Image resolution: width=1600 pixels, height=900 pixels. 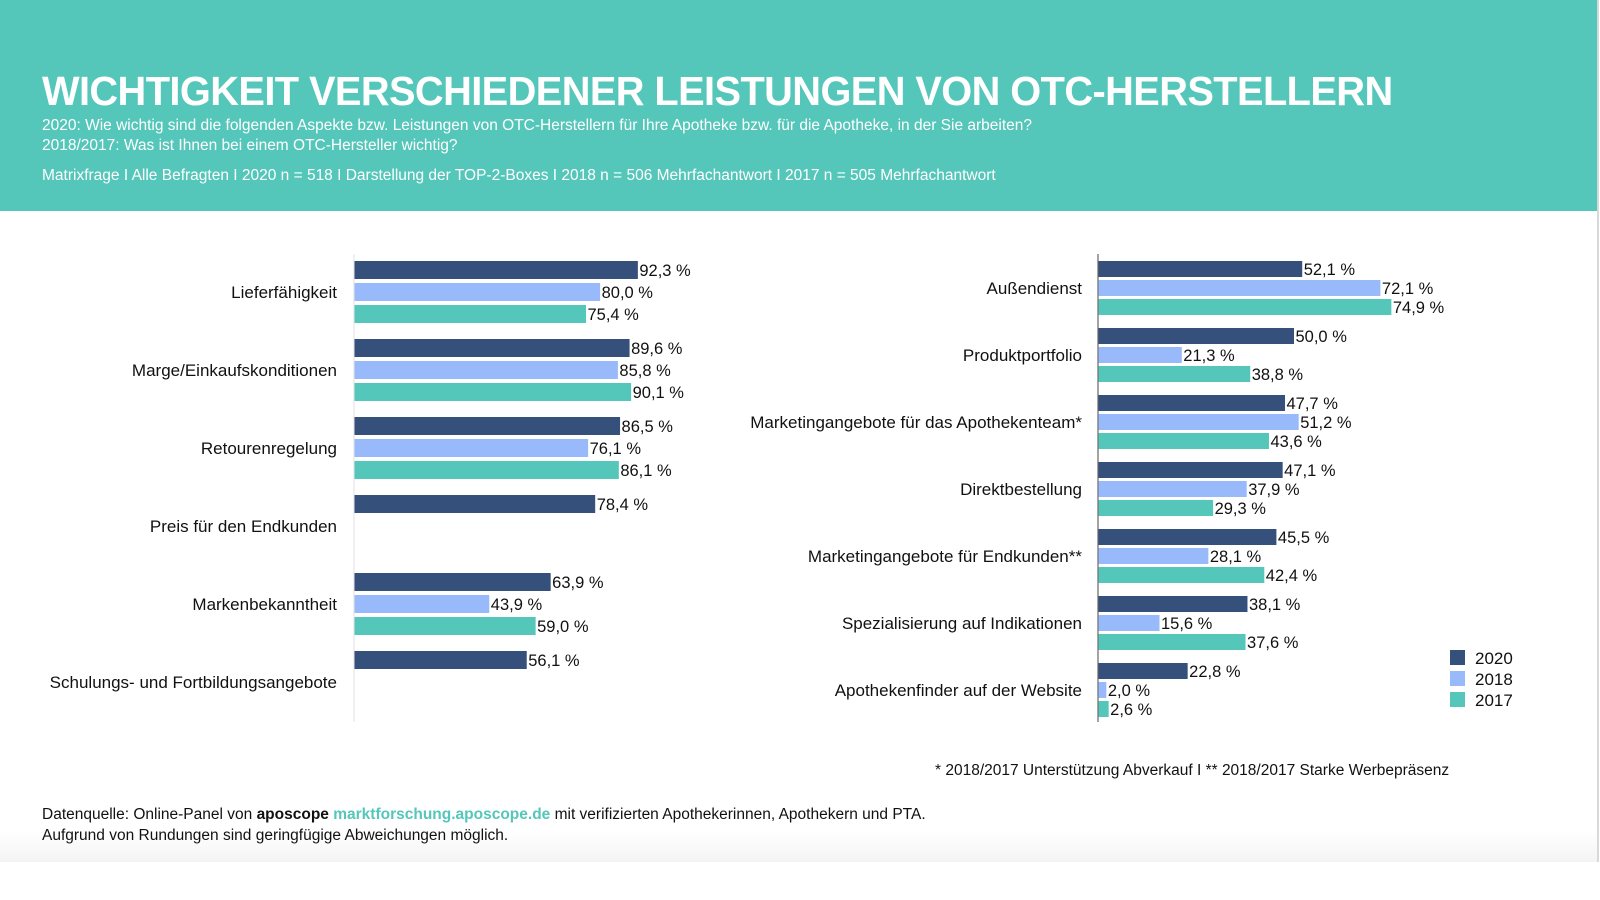 I want to click on value-label: 52,1 %, so click(x=1330, y=270).